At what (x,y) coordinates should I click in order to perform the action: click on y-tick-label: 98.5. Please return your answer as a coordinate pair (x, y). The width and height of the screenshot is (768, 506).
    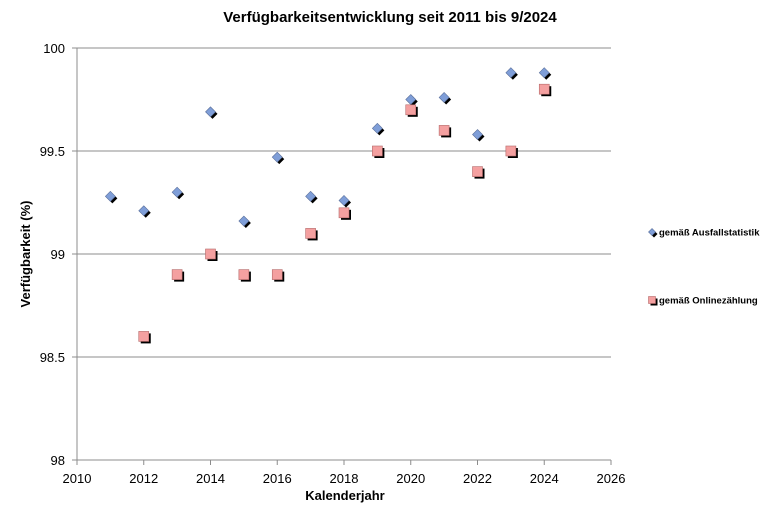
    Looking at the image, I should click on (52, 357).